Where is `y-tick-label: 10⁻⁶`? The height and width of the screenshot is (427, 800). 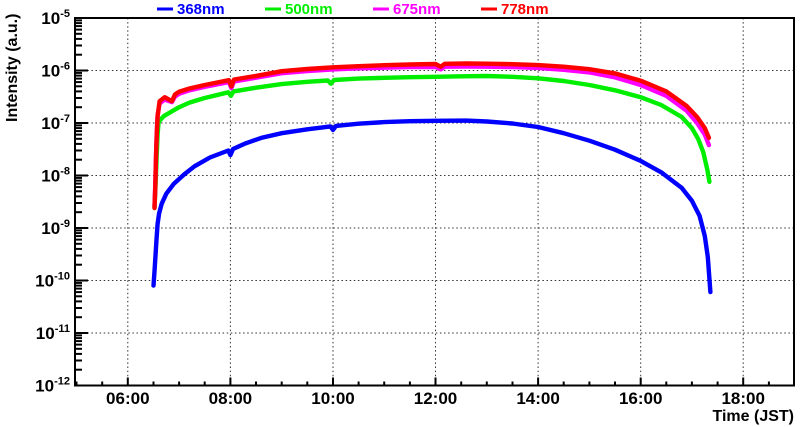 y-tick-label: 10⁻⁶ is located at coordinates (55, 71).